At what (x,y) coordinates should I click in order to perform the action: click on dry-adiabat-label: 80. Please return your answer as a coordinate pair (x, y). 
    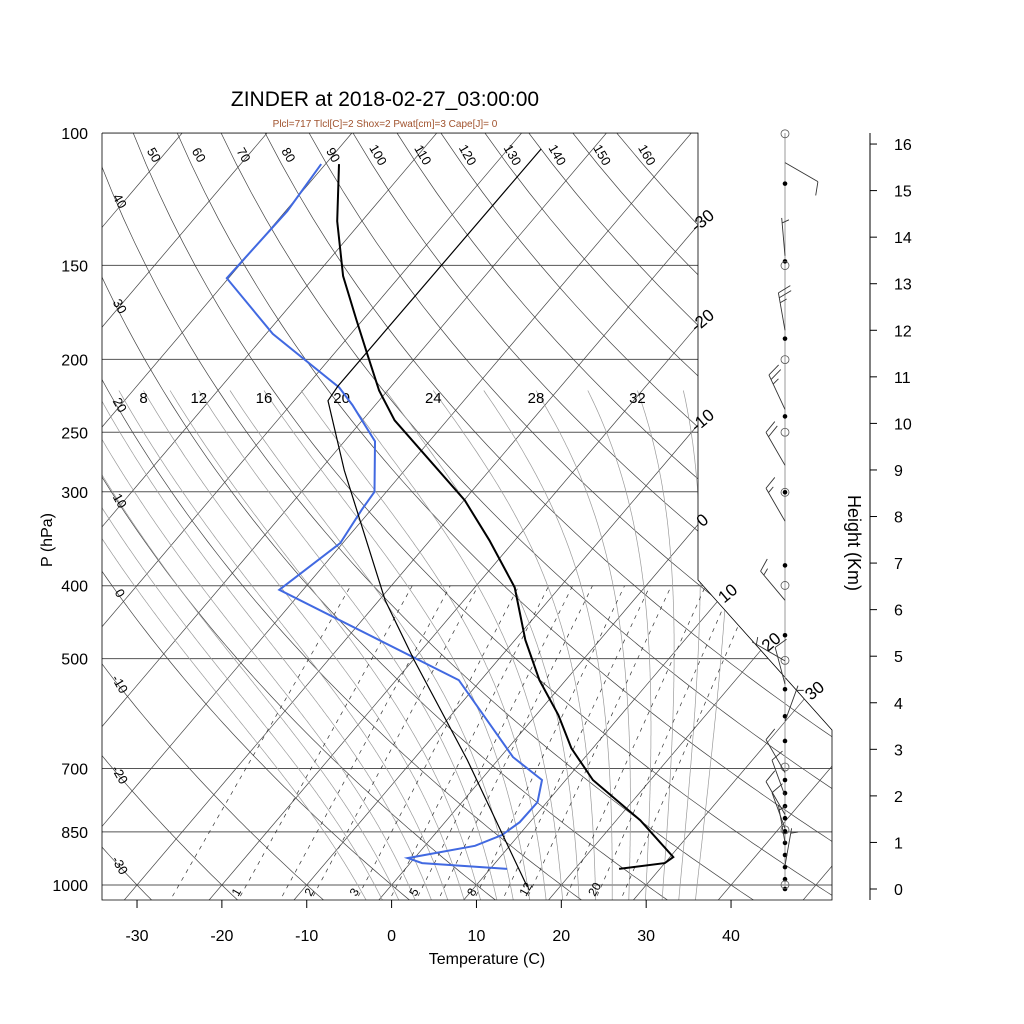
    Looking at the image, I should click on (288, 155).